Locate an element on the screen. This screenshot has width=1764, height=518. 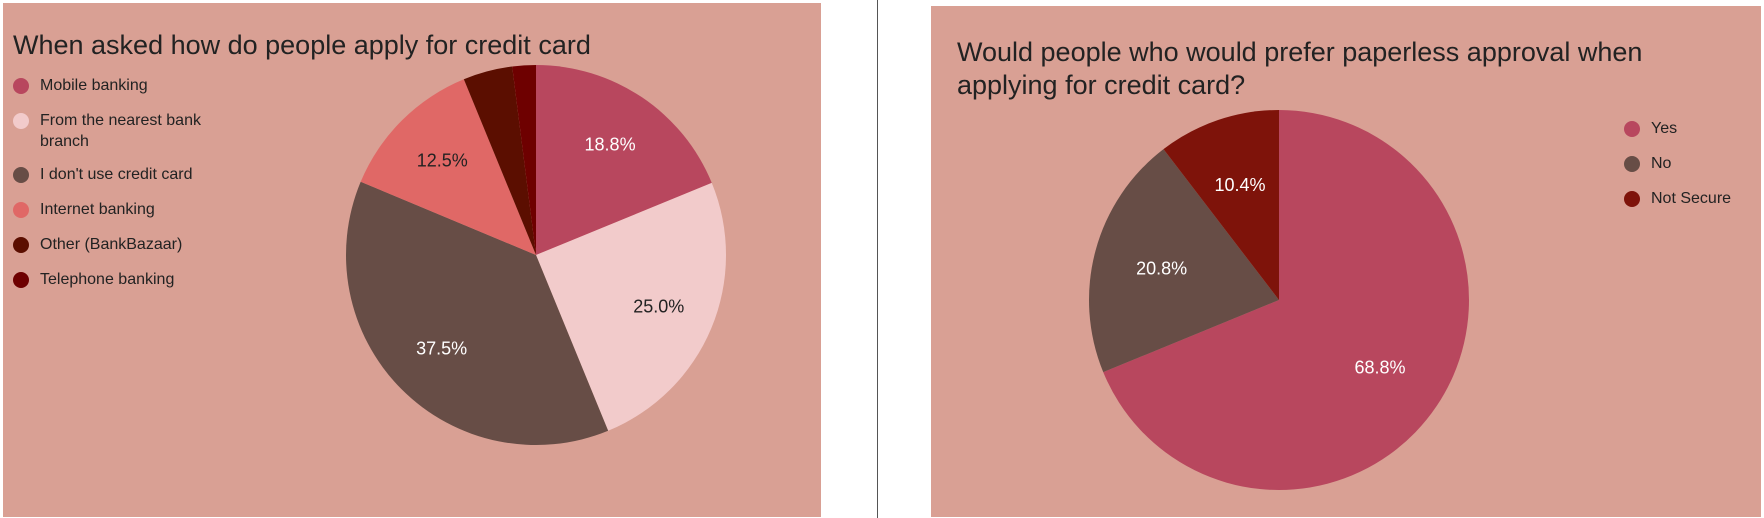
legend-item: Mobile banking is located at coordinates (123, 85).